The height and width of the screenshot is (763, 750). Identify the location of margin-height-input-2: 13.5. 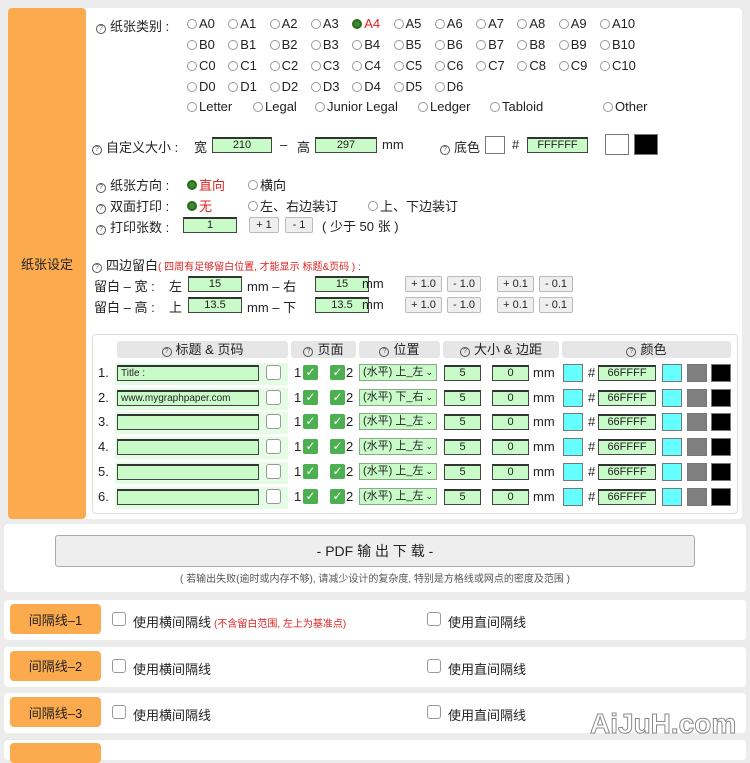
(342, 305).